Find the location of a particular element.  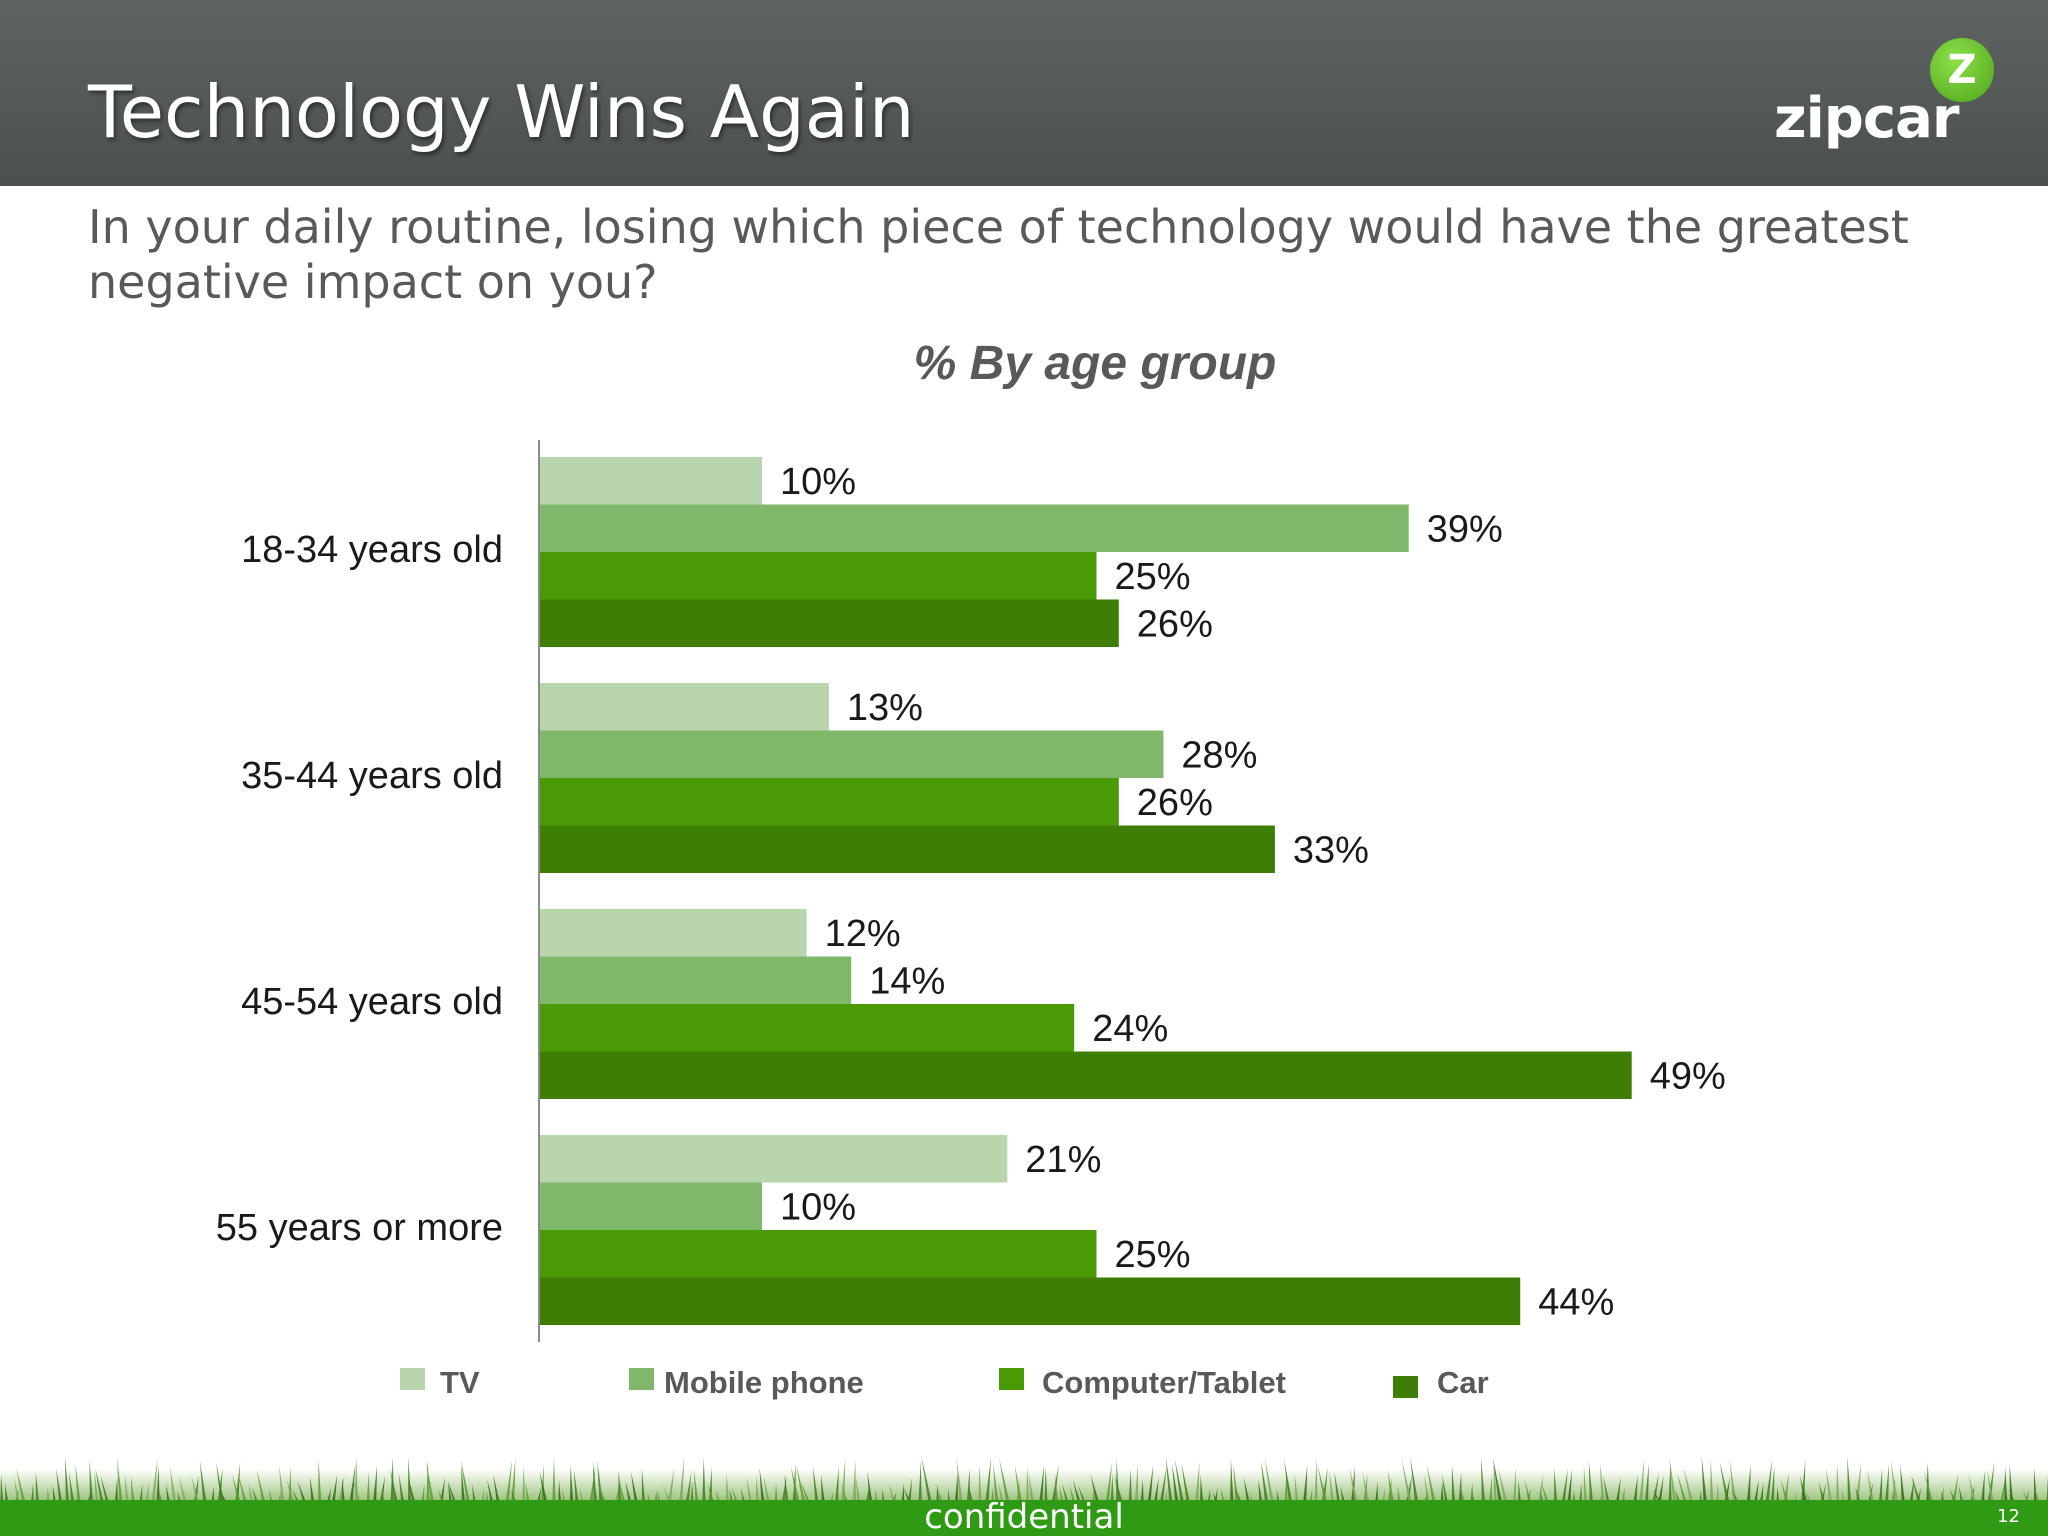

bar-car-18-34-years-old is located at coordinates (829, 623).